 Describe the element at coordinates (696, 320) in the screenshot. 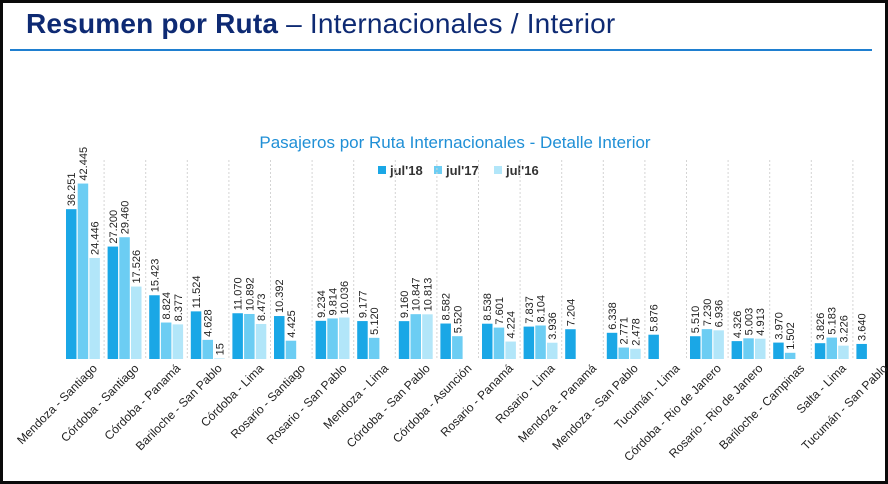

I see `value-label-cordoba-rio-de-janero-jul-18: 5.510` at that location.